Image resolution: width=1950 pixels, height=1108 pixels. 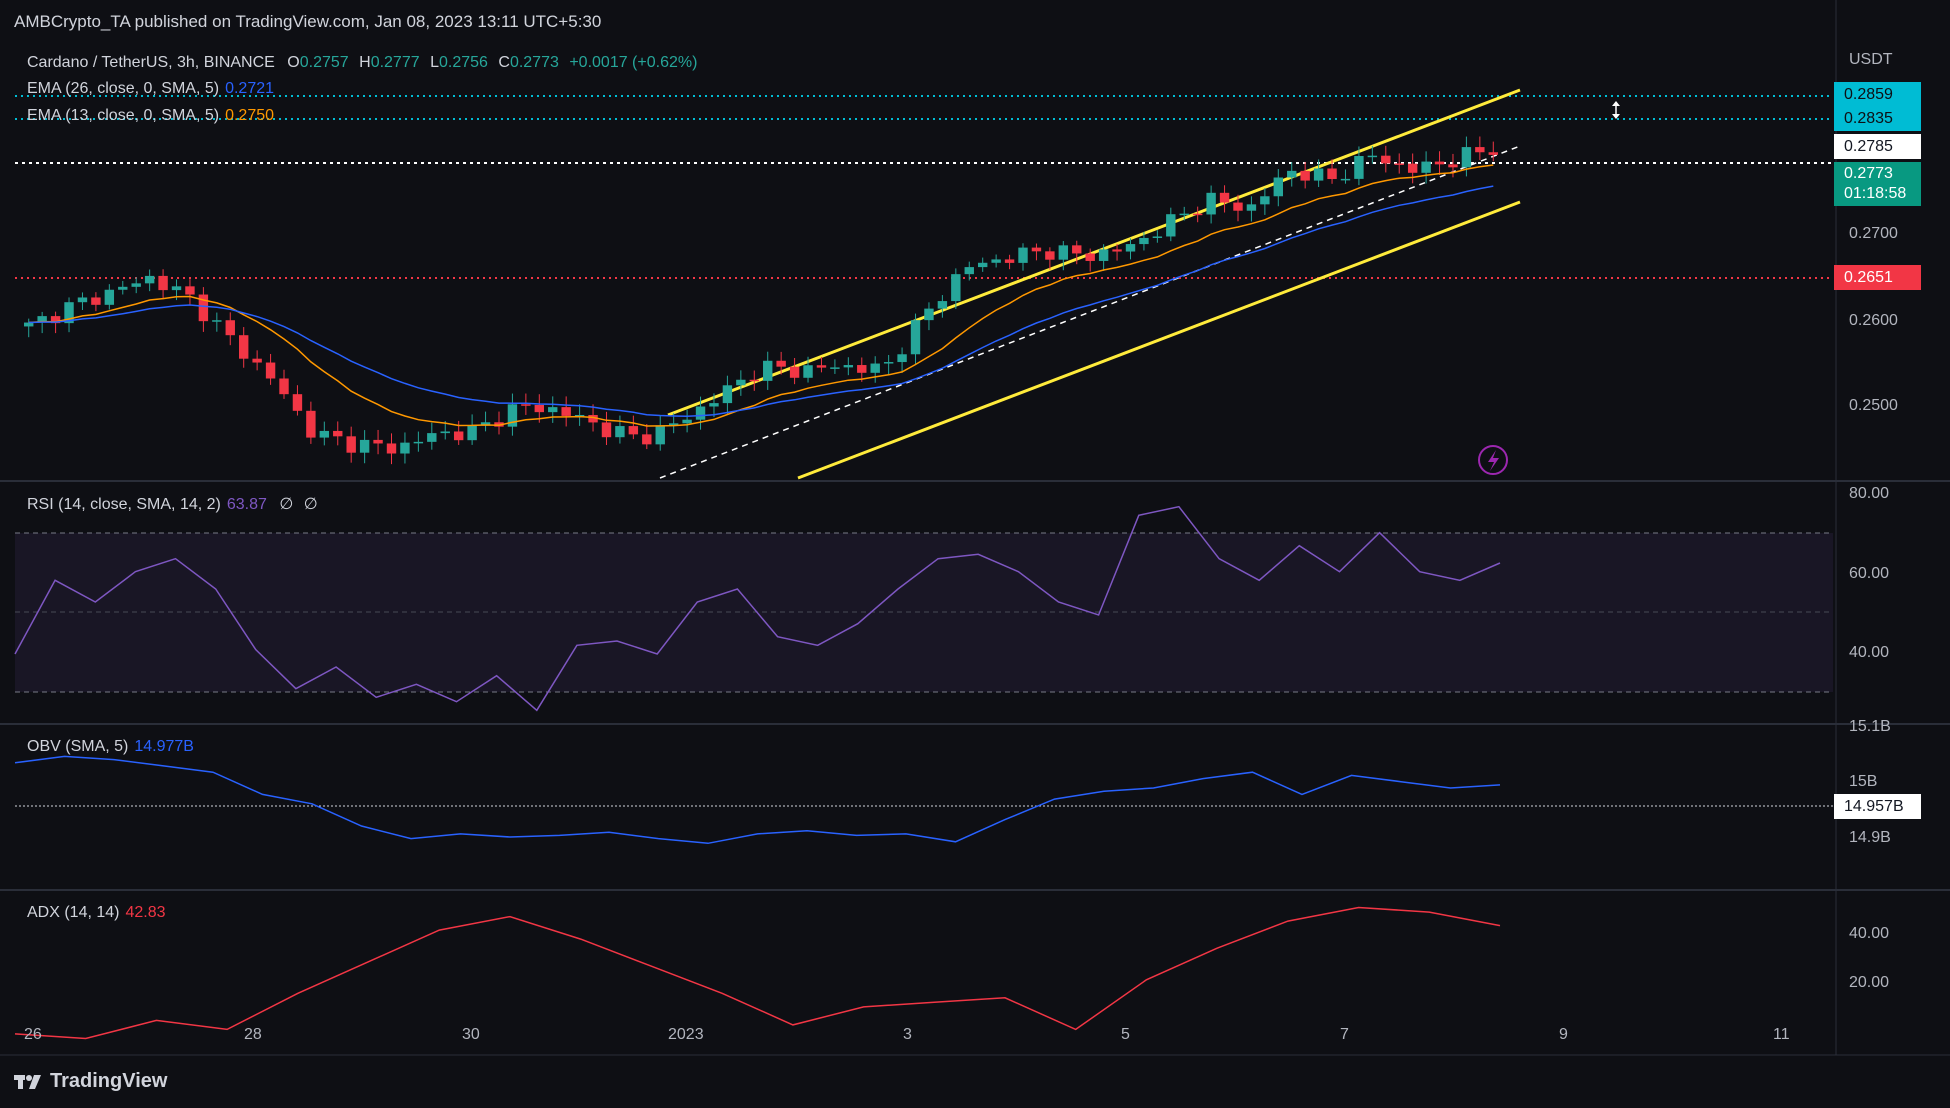 What do you see at coordinates (109, 1081) in the screenshot?
I see `footer-brand-text: TradingView` at bounding box center [109, 1081].